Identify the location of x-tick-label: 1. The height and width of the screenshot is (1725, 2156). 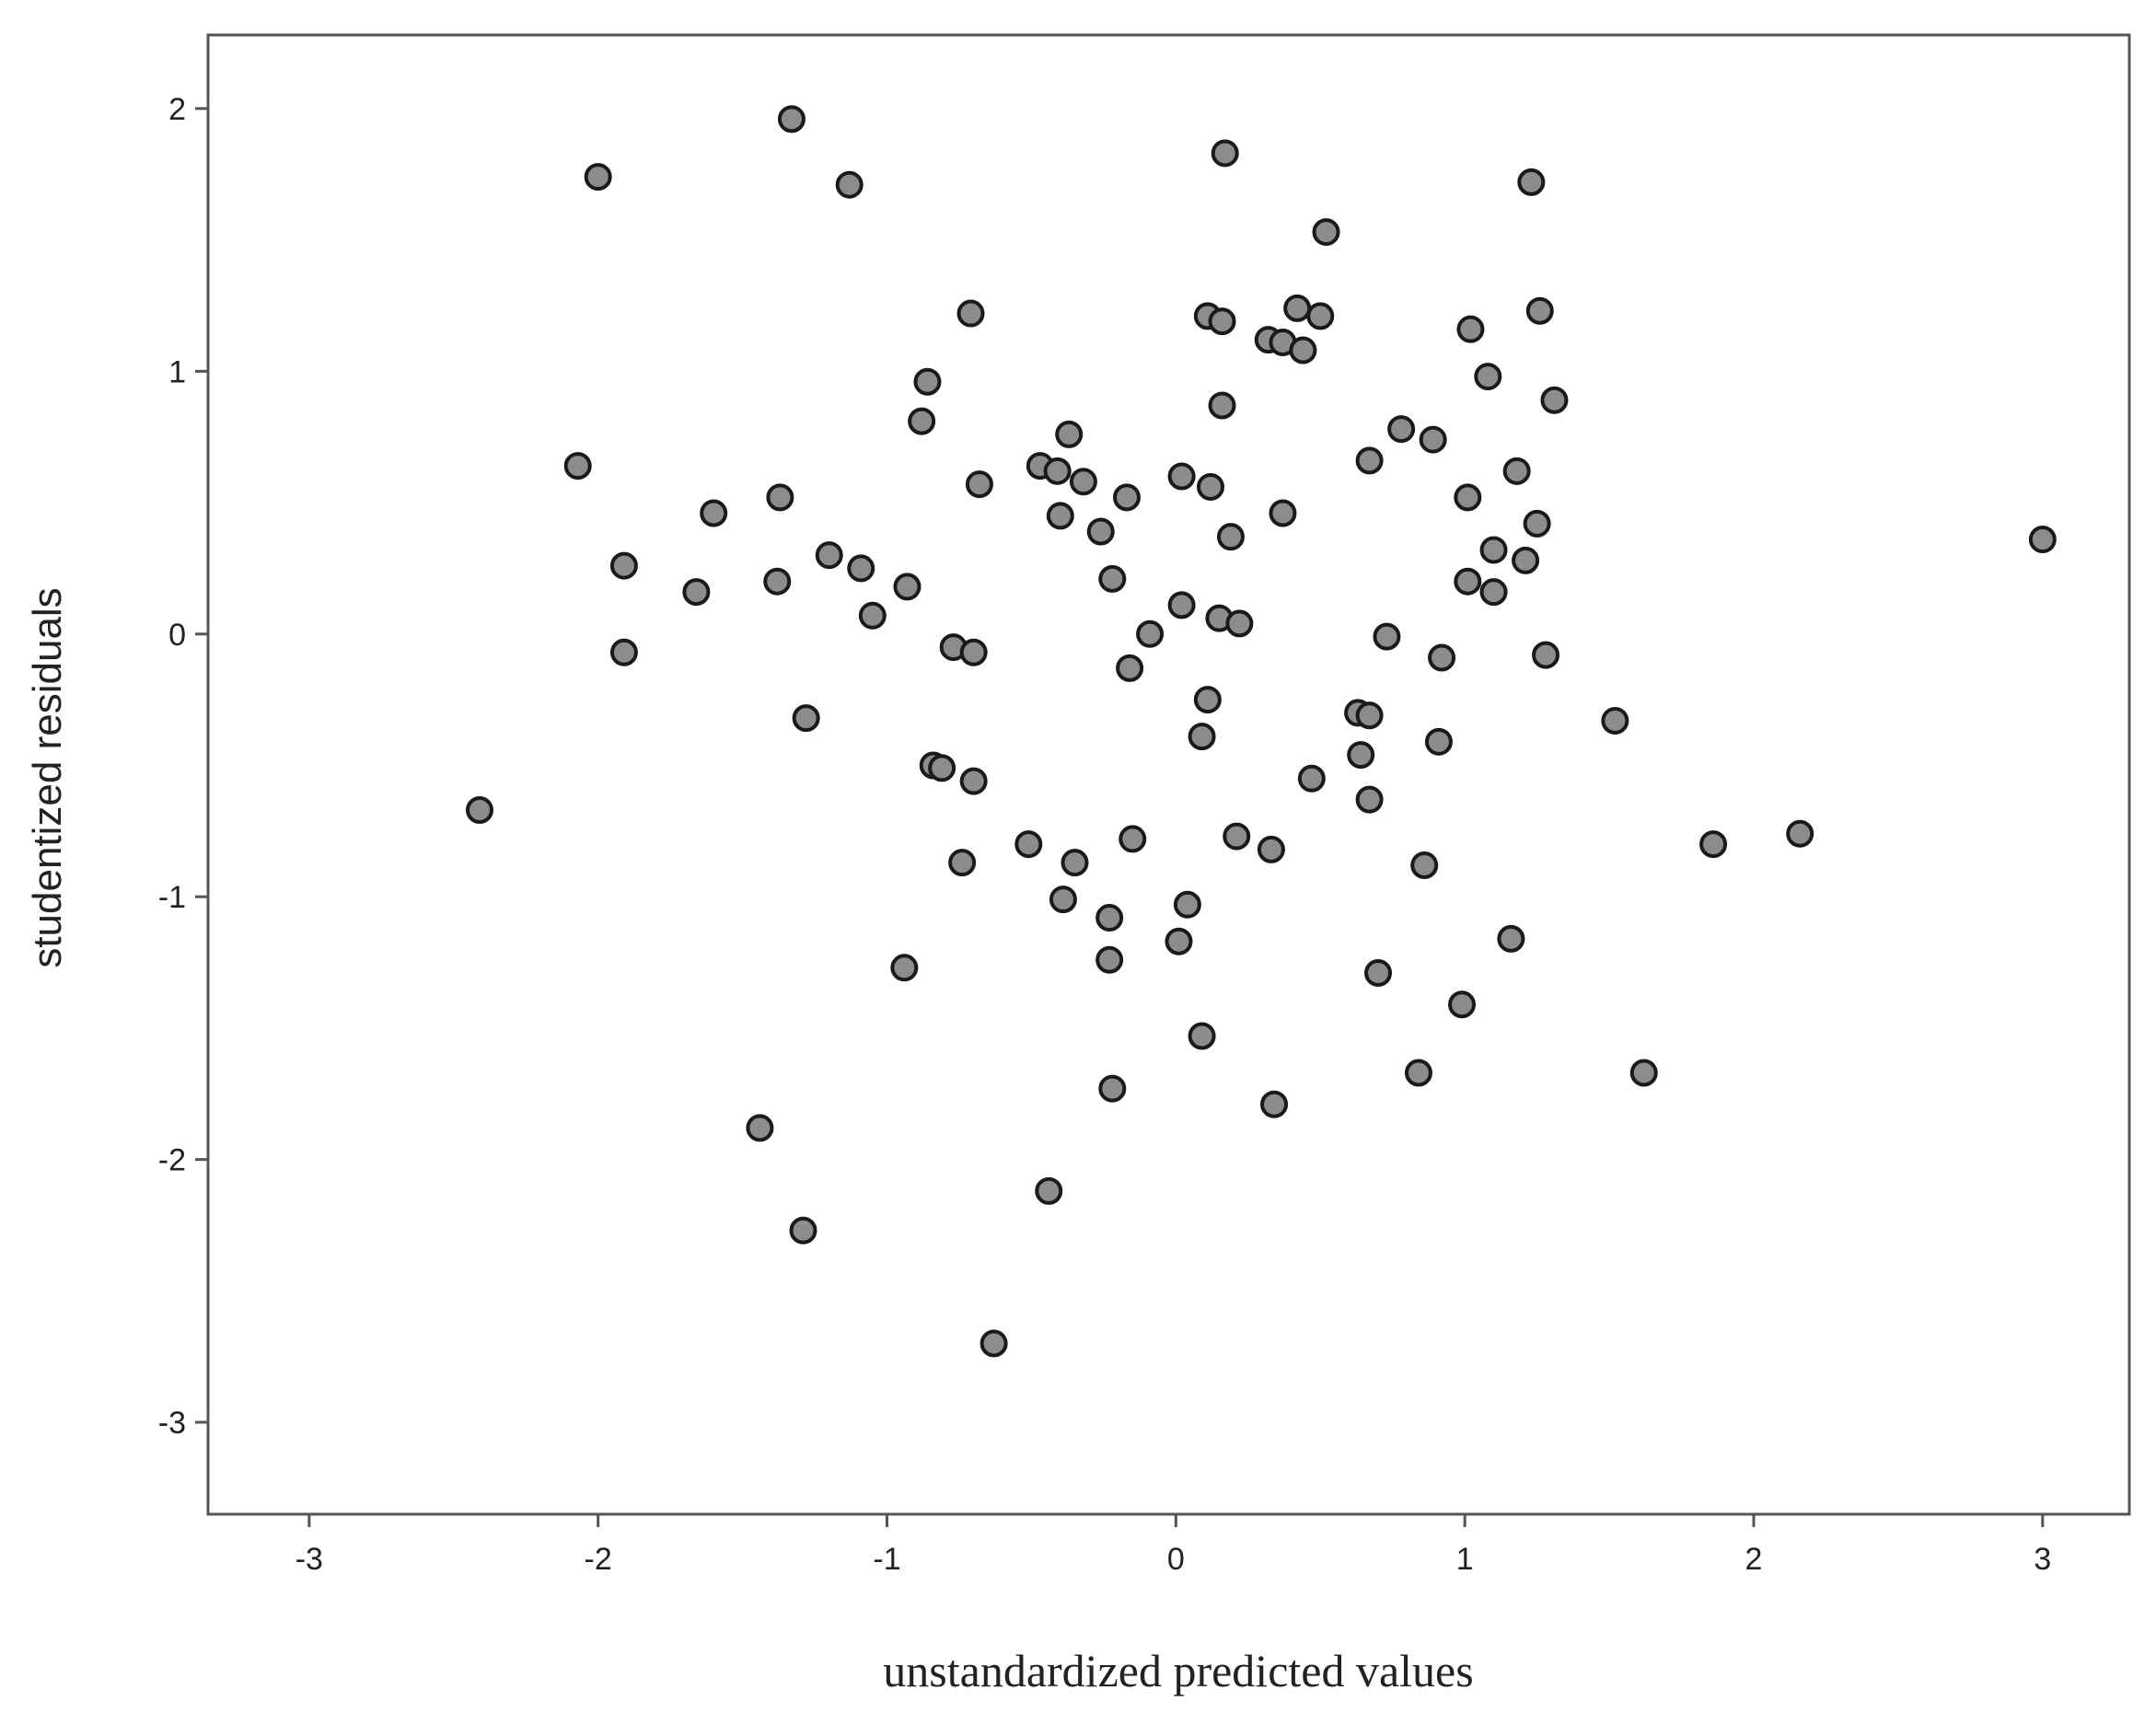
(1465, 1559).